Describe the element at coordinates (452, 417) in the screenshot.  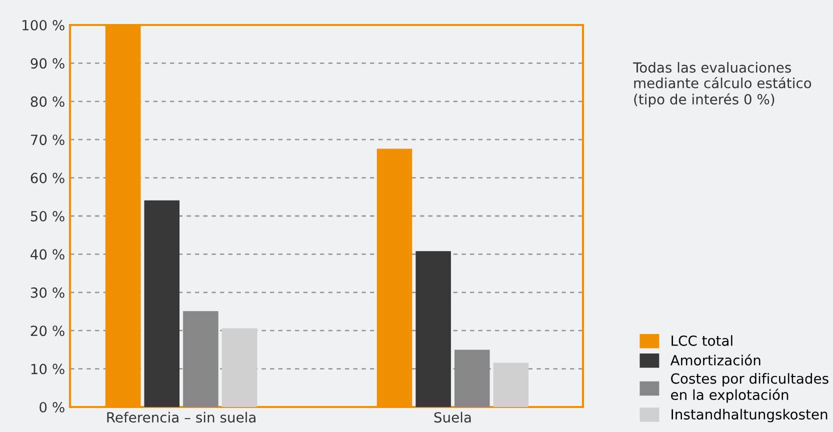
I see `x-tick-label: Suela` at that location.